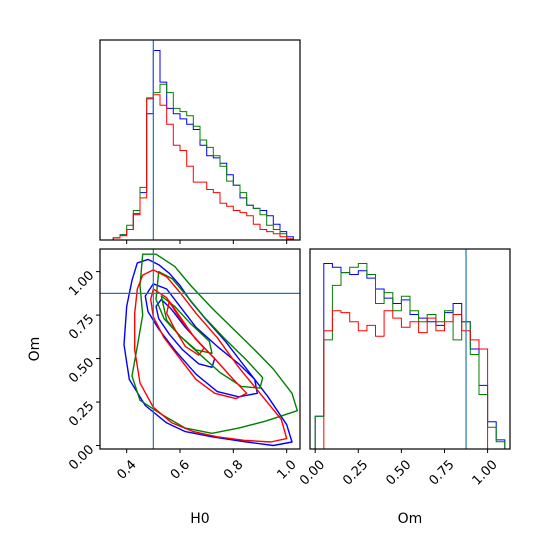 The width and height of the screenshot is (550, 550). I want to click on h0-hist-series-0-step, so click(200, 145).